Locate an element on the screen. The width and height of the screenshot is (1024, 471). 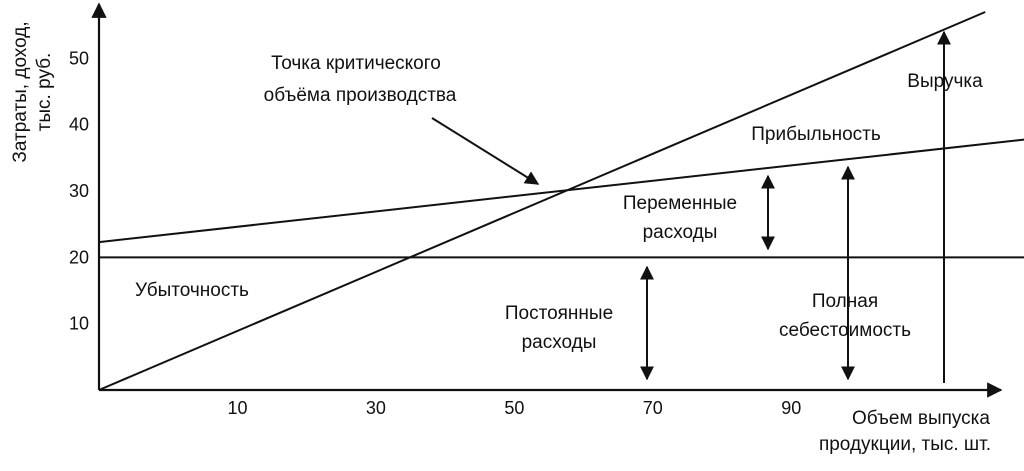
fixed-costs-label-line-2: расходы is located at coordinates (559, 342).